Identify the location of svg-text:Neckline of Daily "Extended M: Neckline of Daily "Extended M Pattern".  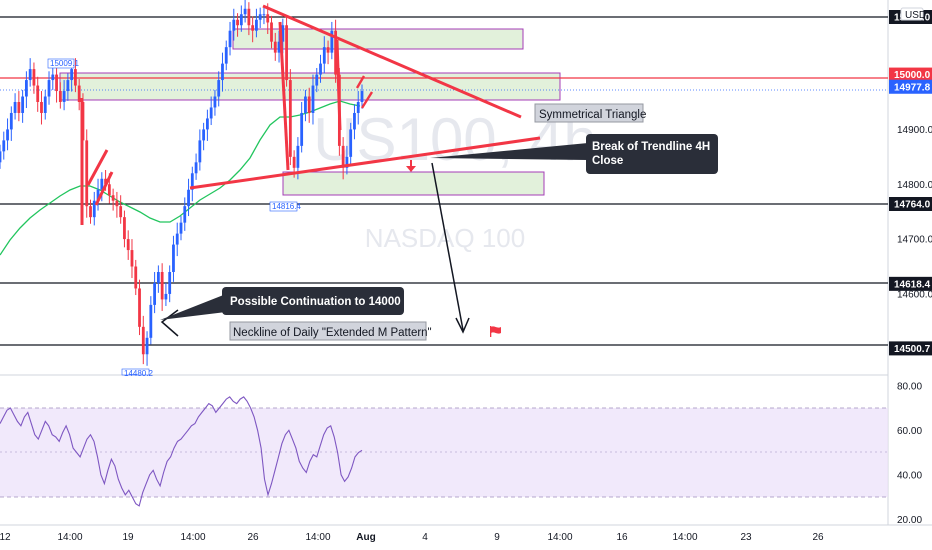
(332, 333).